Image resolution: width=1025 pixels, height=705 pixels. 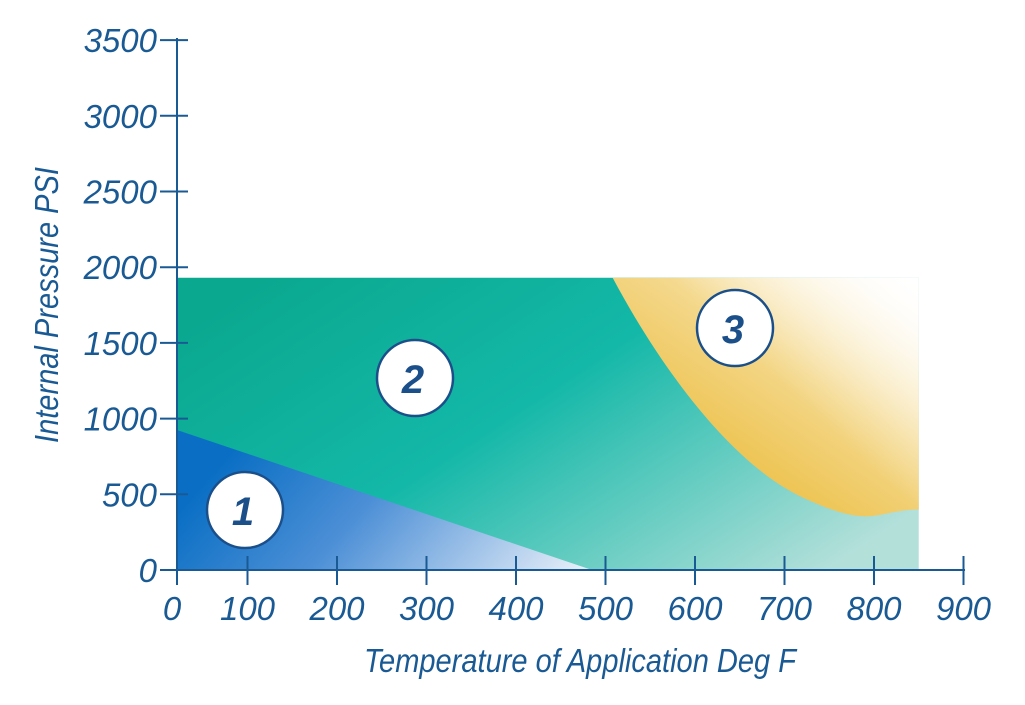 What do you see at coordinates (130, 494) in the screenshot?
I see `y-tick-label: 500` at bounding box center [130, 494].